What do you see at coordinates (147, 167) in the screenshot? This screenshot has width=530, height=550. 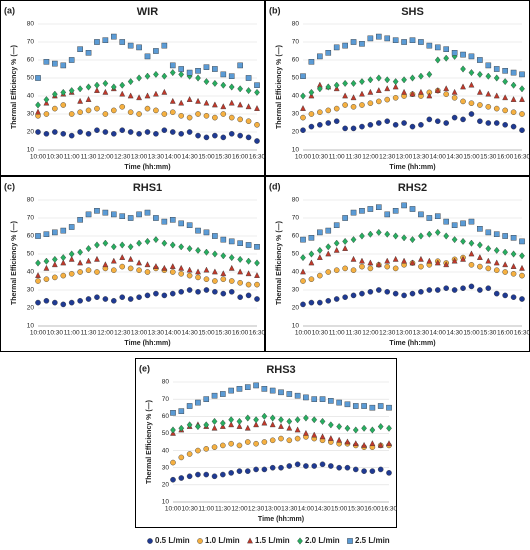 I see `x-axis-label: Time (hh:mm)` at bounding box center [147, 167].